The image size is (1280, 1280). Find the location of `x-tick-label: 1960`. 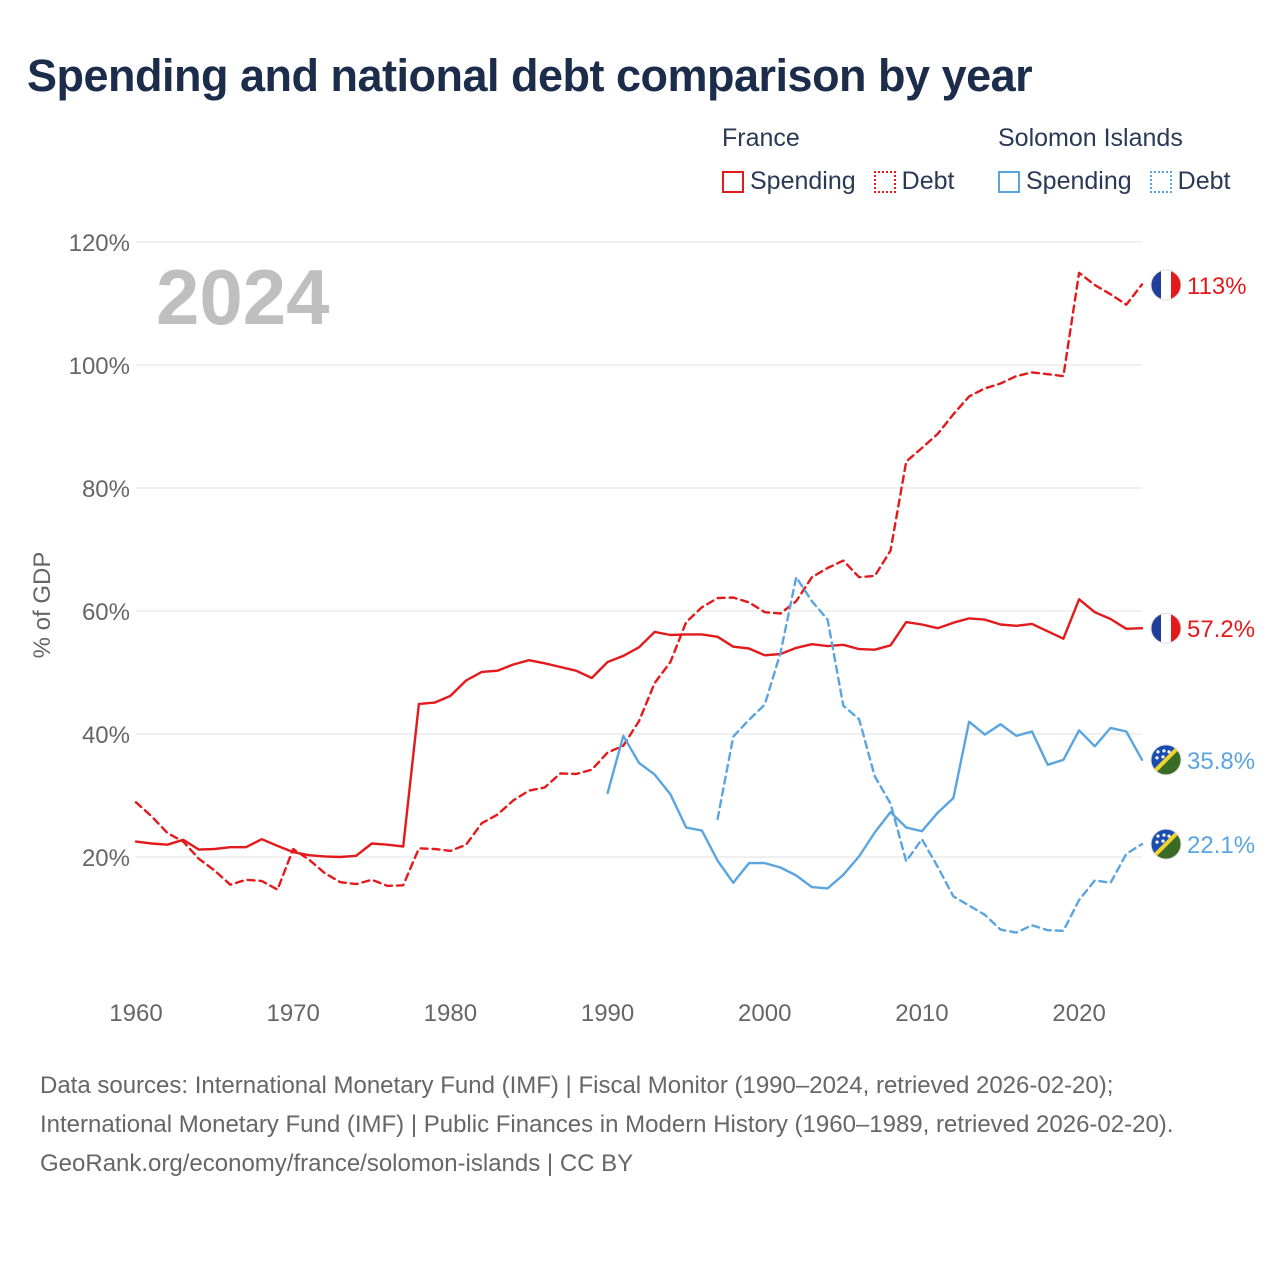

x-tick-label: 1960 is located at coordinates (135, 1013).